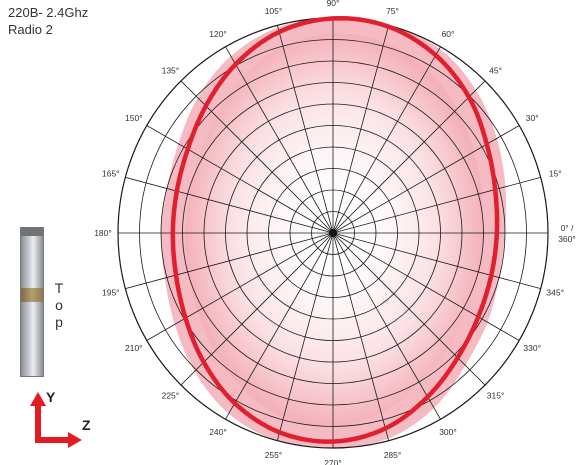 This screenshot has width=581, height=465. What do you see at coordinates (567, 228) in the screenshot?
I see `tick-label: 0° /` at bounding box center [567, 228].